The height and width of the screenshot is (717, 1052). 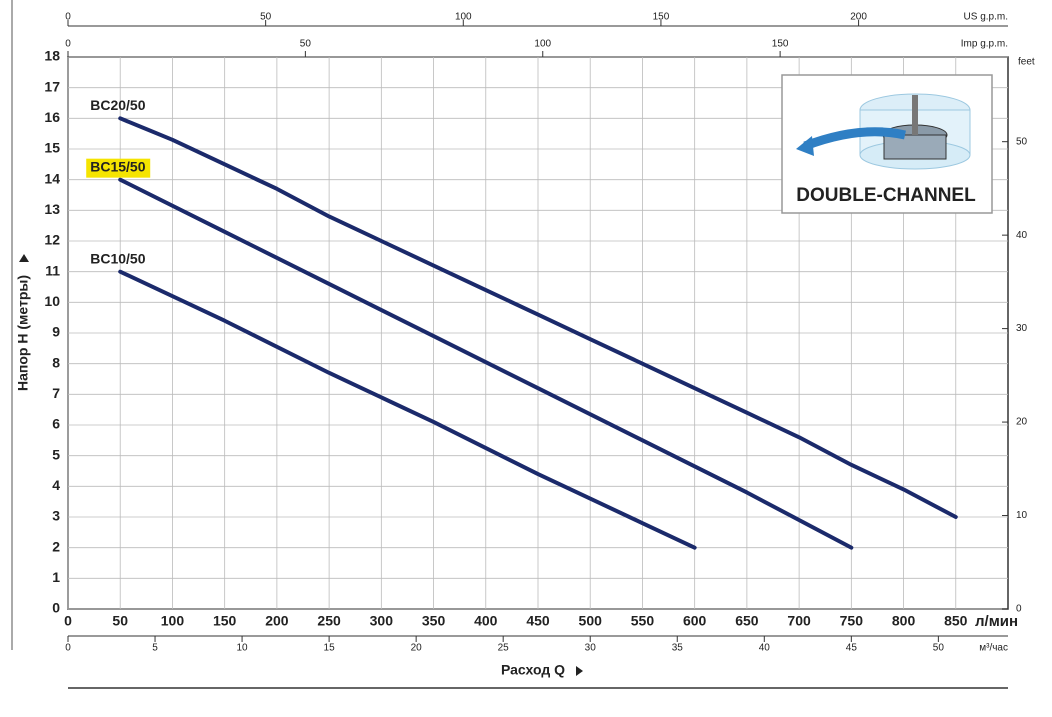 I want to click on secondary-tick-label: 10, so click(x=243, y=648).